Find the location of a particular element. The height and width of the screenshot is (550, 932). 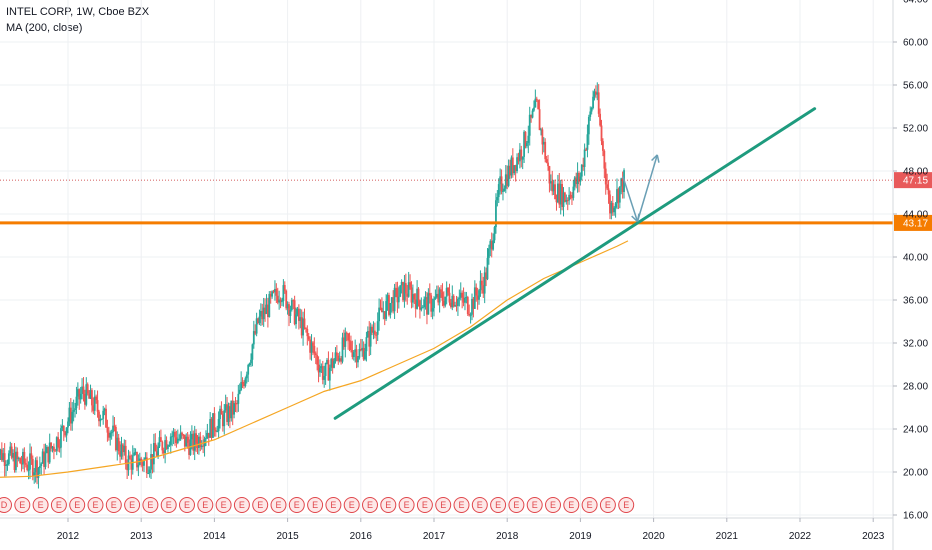

x-tick-label: 2014 is located at coordinates (214, 536).